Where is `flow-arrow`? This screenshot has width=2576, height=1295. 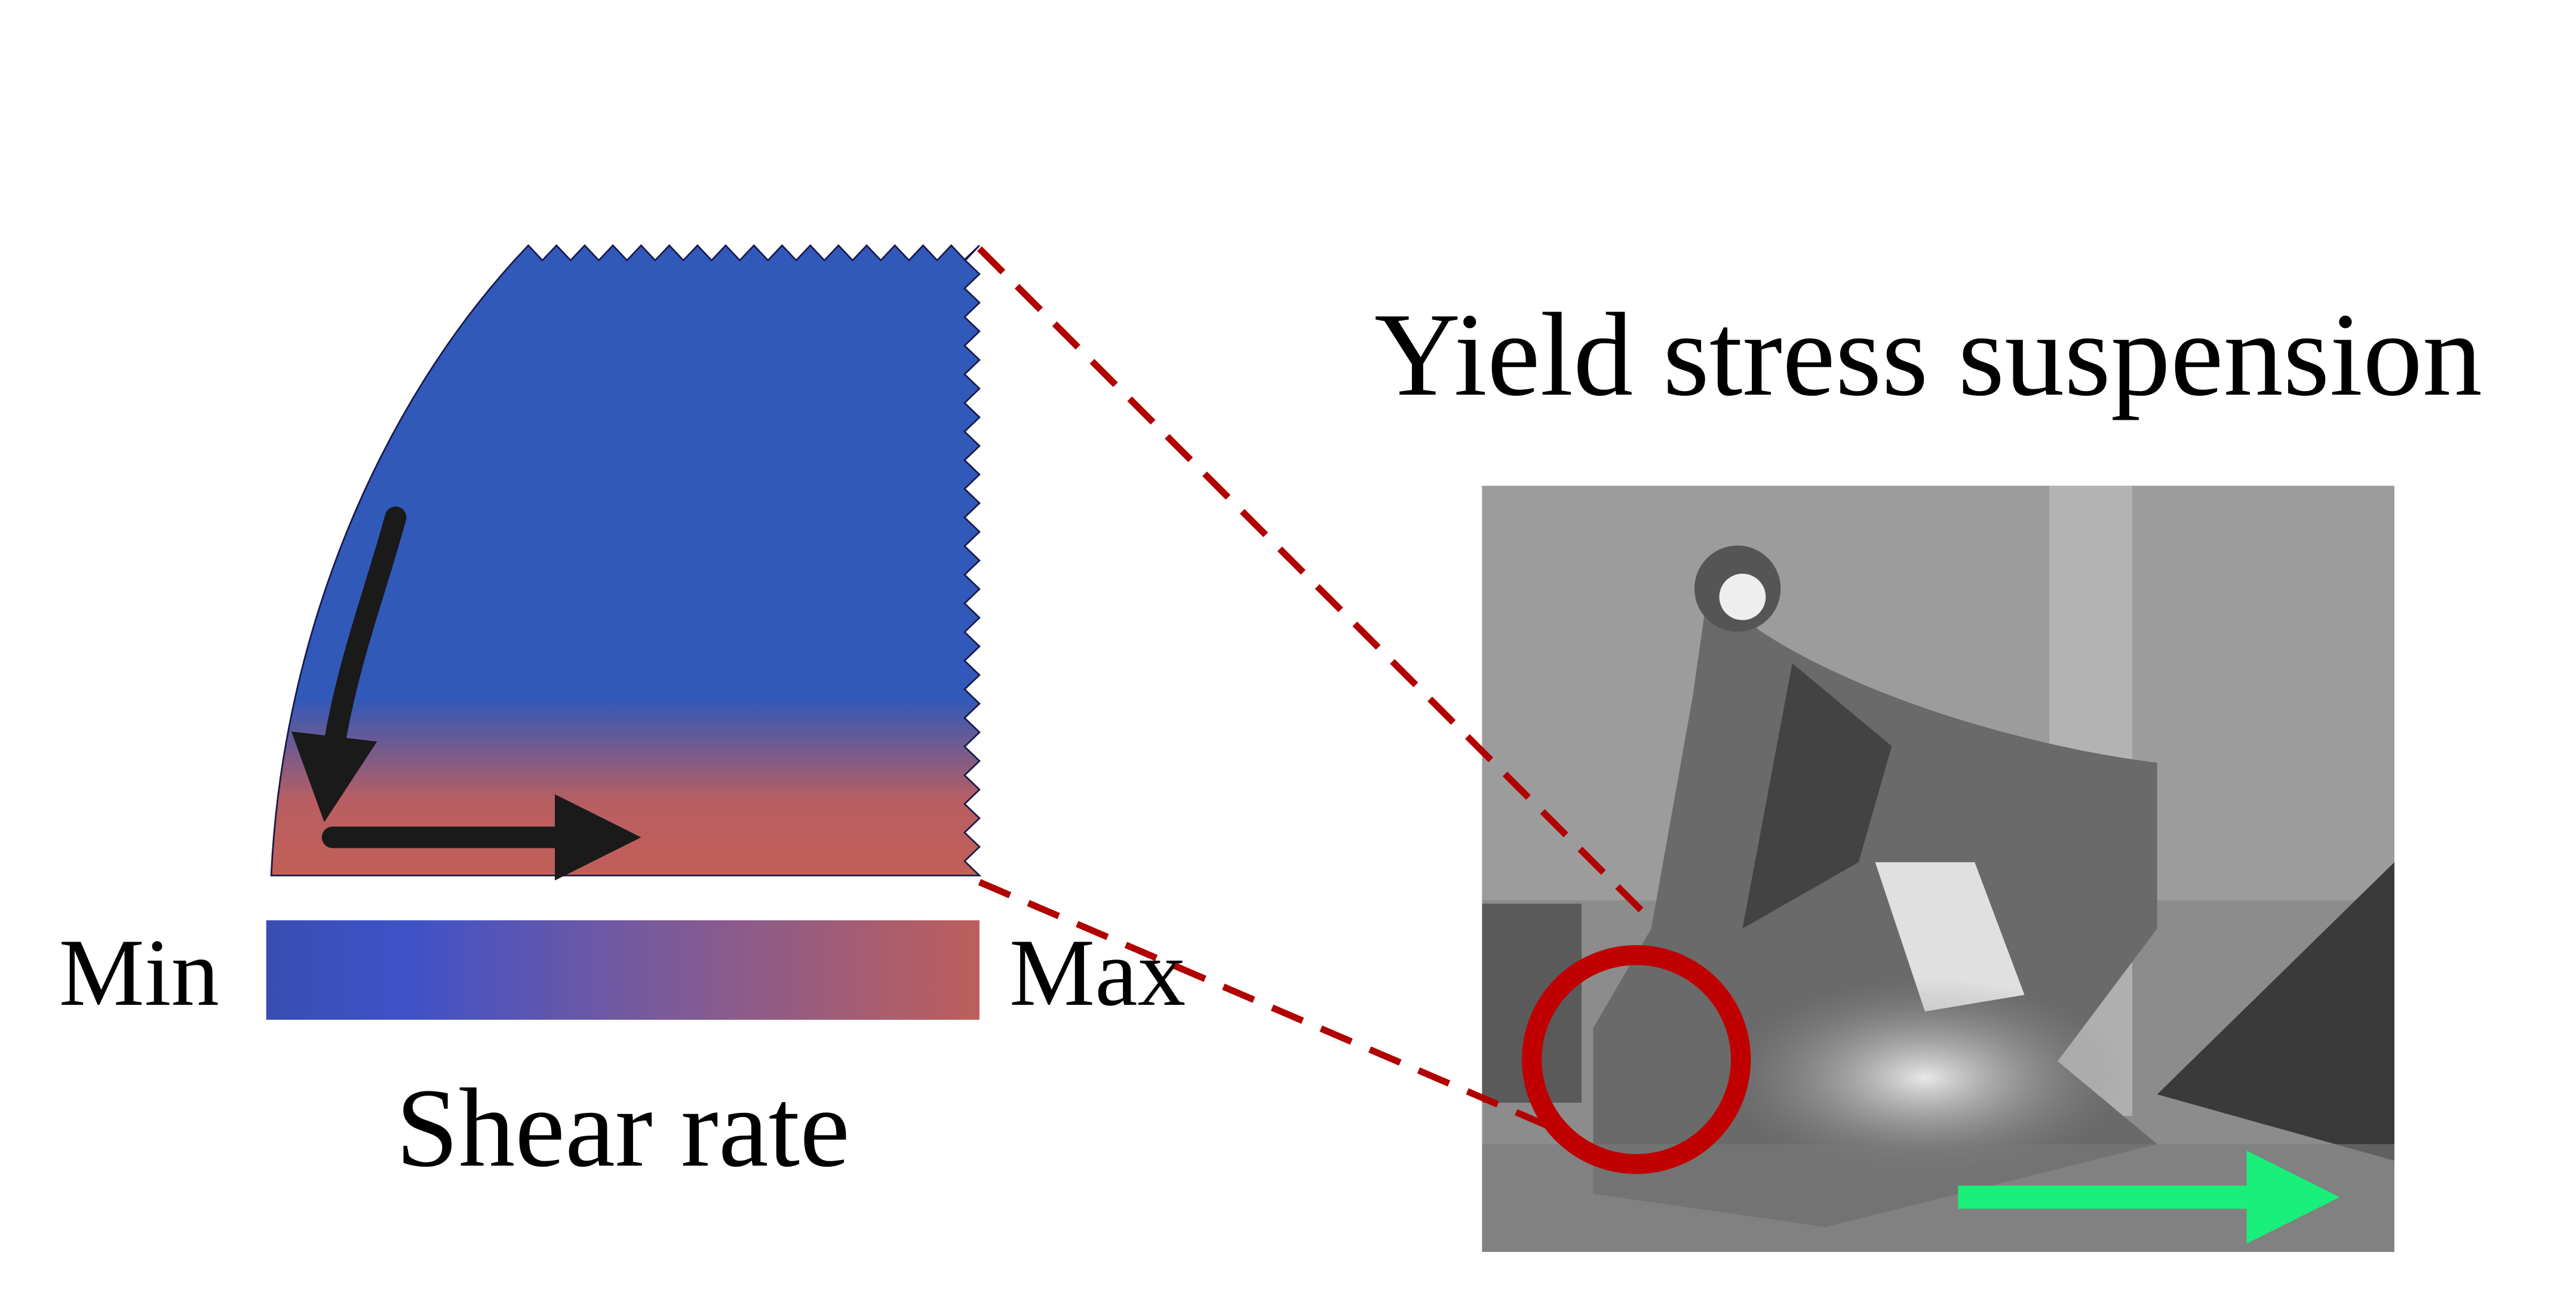
flow-arrow is located at coordinates (349, 664).